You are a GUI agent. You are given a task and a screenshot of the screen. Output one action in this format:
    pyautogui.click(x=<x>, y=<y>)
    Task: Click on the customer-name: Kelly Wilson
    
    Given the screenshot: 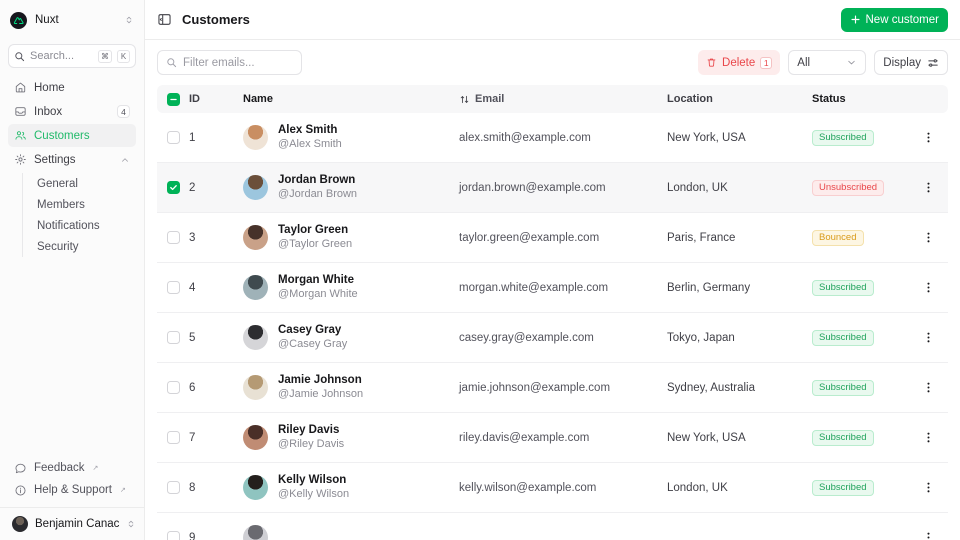 What is the action you would take?
    pyautogui.click(x=312, y=479)
    